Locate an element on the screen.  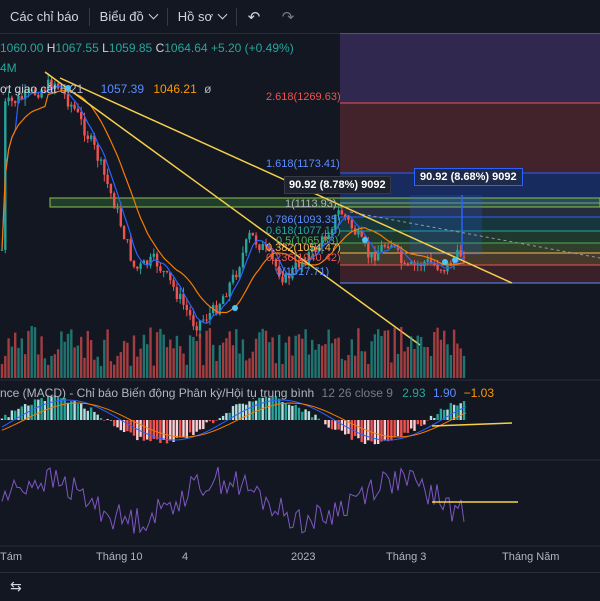
macd-value-hist: 2.93 is located at coordinates (413, 393).